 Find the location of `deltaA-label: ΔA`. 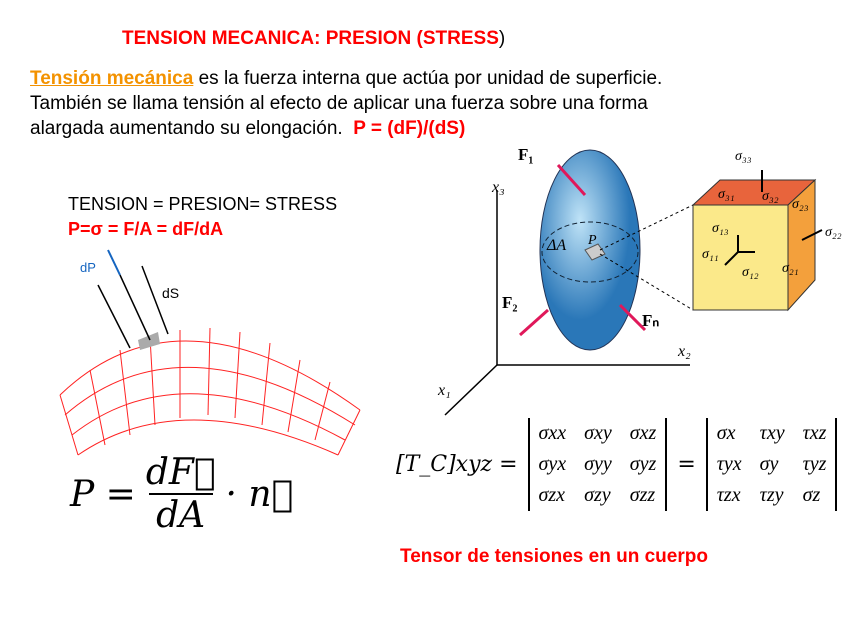

deltaA-label: ΔA is located at coordinates (556, 245).